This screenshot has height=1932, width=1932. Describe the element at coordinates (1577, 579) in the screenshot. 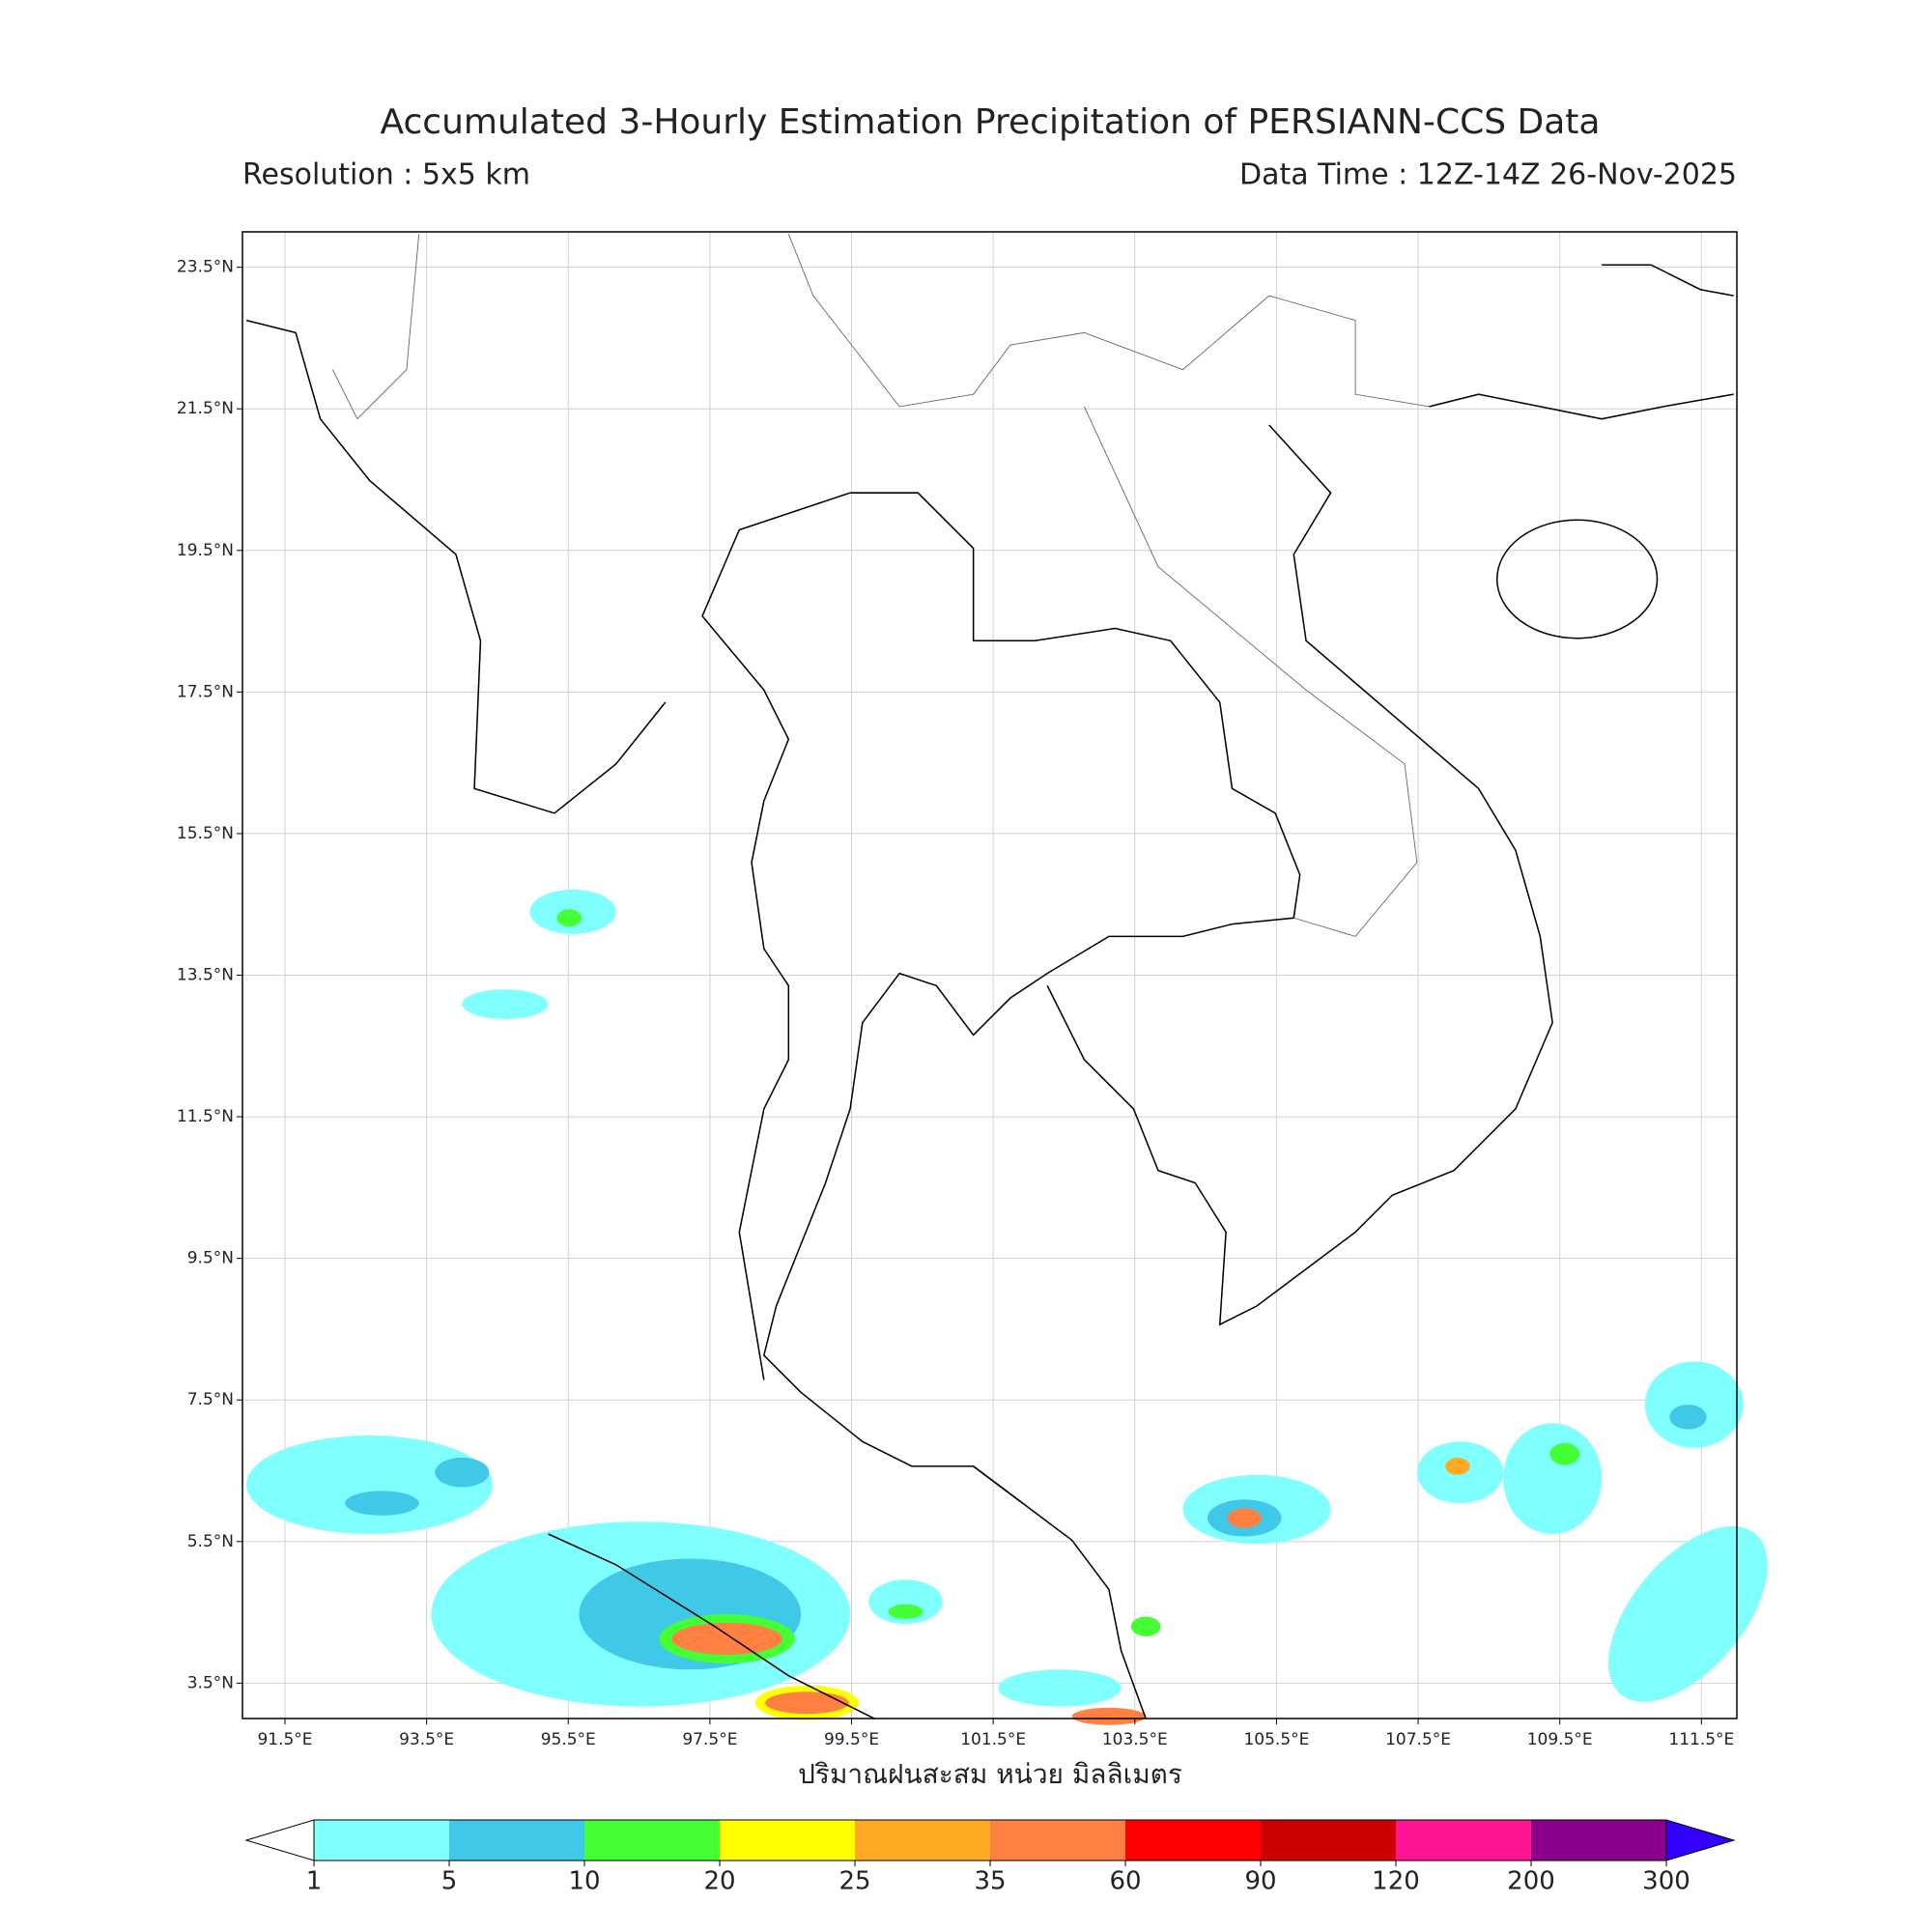

I see `island` at that location.